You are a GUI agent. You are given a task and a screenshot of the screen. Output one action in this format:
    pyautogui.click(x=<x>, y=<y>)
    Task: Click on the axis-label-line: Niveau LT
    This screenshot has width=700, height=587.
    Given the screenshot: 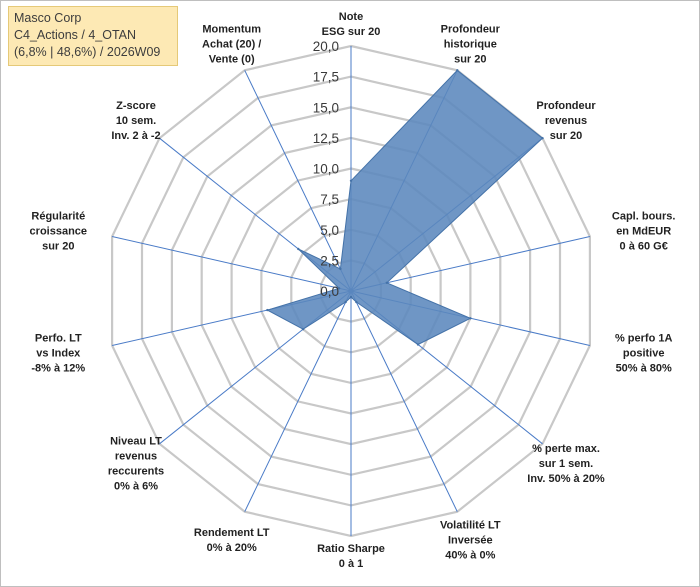 What is the action you would take?
    pyautogui.click(x=136, y=442)
    